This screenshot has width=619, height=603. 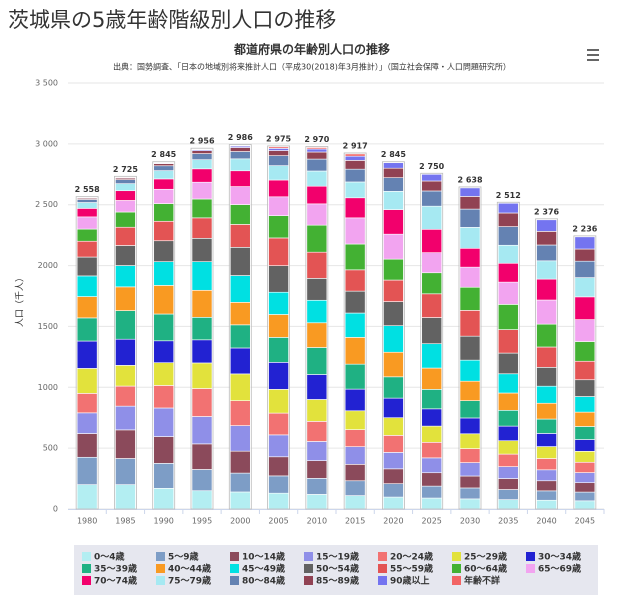 What do you see at coordinates (411, 557) in the screenshot?
I see `legend-label: 20～24歳` at bounding box center [411, 557].